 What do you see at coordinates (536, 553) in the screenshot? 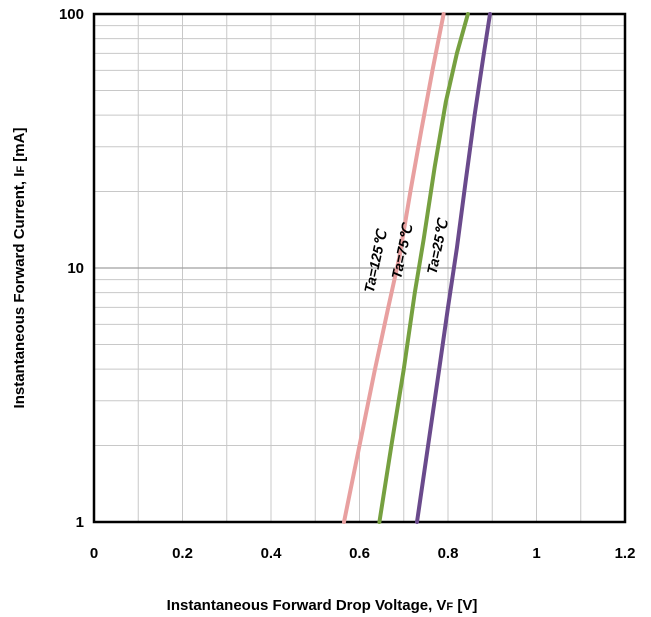
I see `x-tick-label: 1` at bounding box center [536, 553].